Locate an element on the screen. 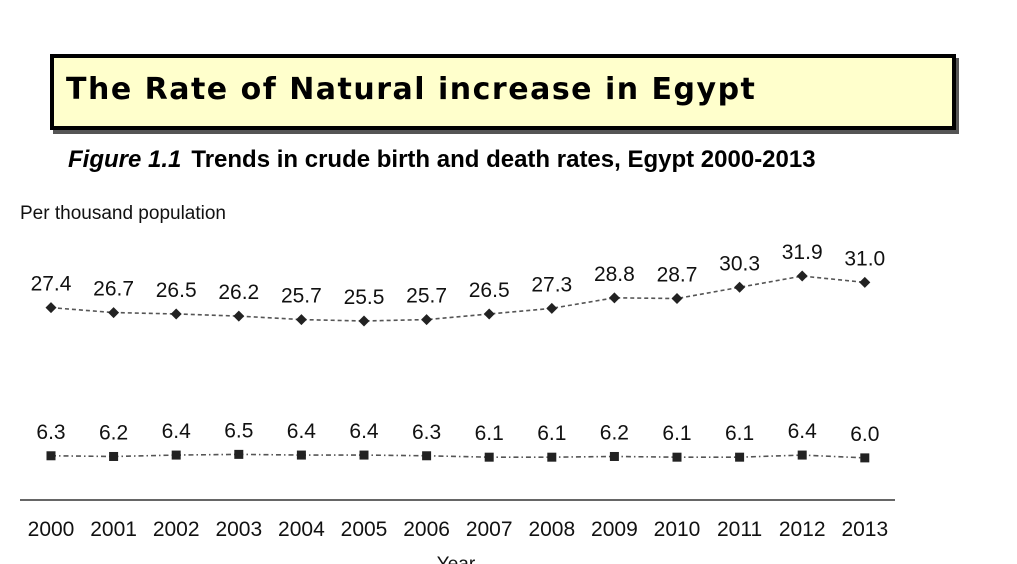 Image resolution: width=1017 pixels, height=564 pixels. x-tick-label: 2005 is located at coordinates (364, 529).